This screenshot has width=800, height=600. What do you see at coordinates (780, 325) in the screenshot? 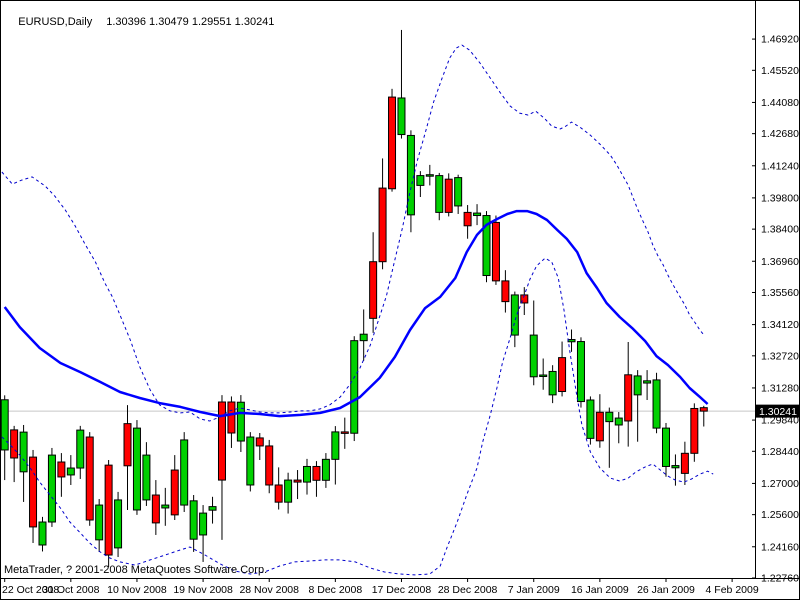
I see `y-axis-label: 1.34120` at bounding box center [780, 325].